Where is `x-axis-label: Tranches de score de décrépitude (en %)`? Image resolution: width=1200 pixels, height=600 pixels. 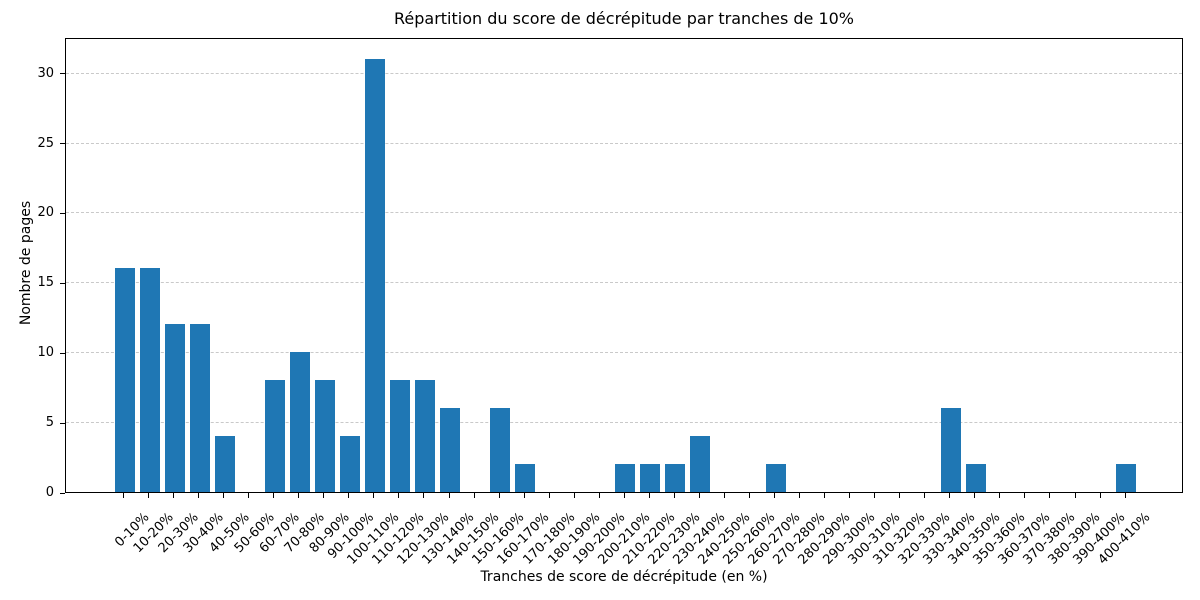 x-axis-label: Tranches de score de décrépitude (en %) is located at coordinates (624, 577).